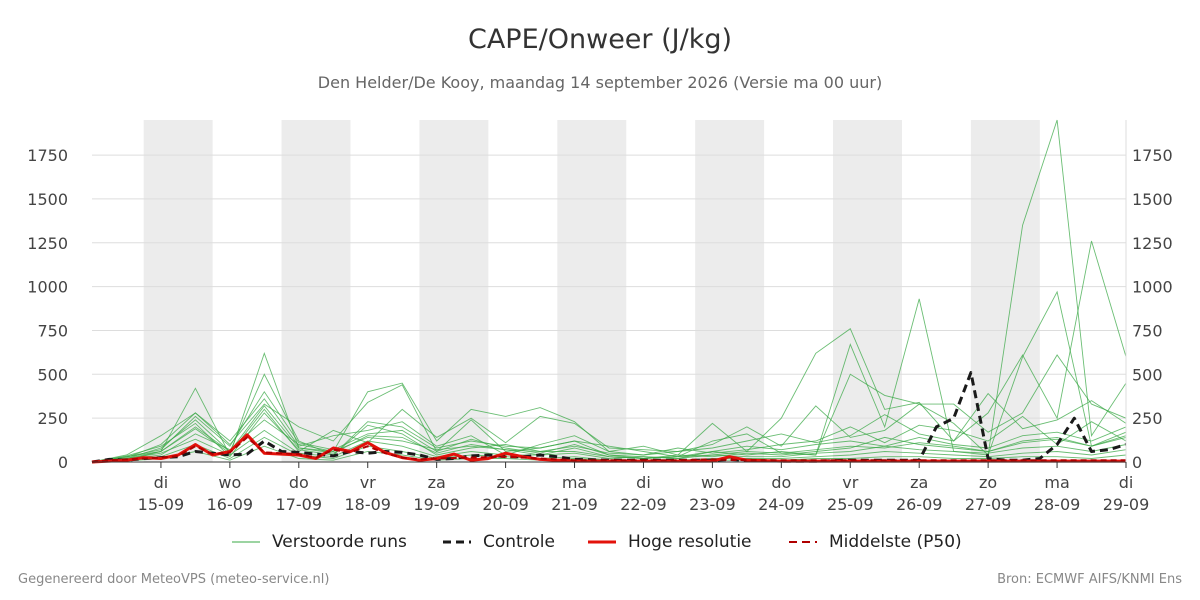 This screenshot has width=1200, height=600. I want to click on x-tick-day-0: di, so click(161, 482).